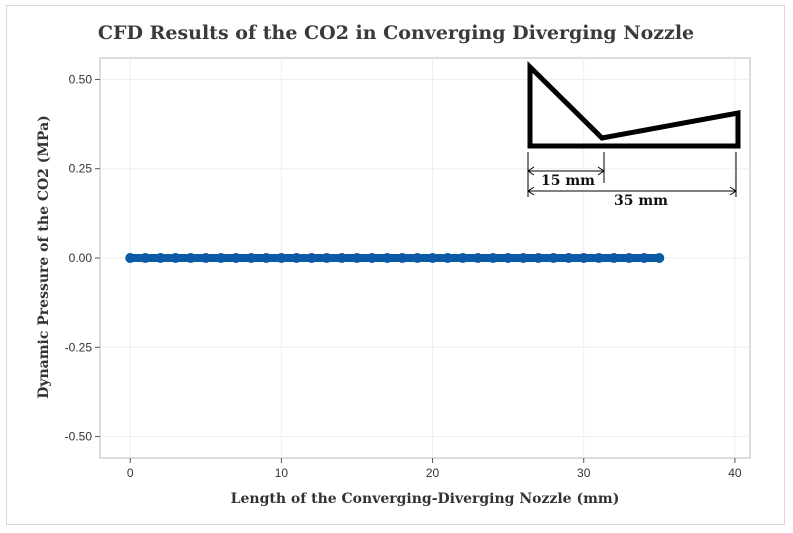 This screenshot has width=793, height=533. What do you see at coordinates (79, 437) in the screenshot?
I see `y-tick-label: -0.50` at bounding box center [79, 437].